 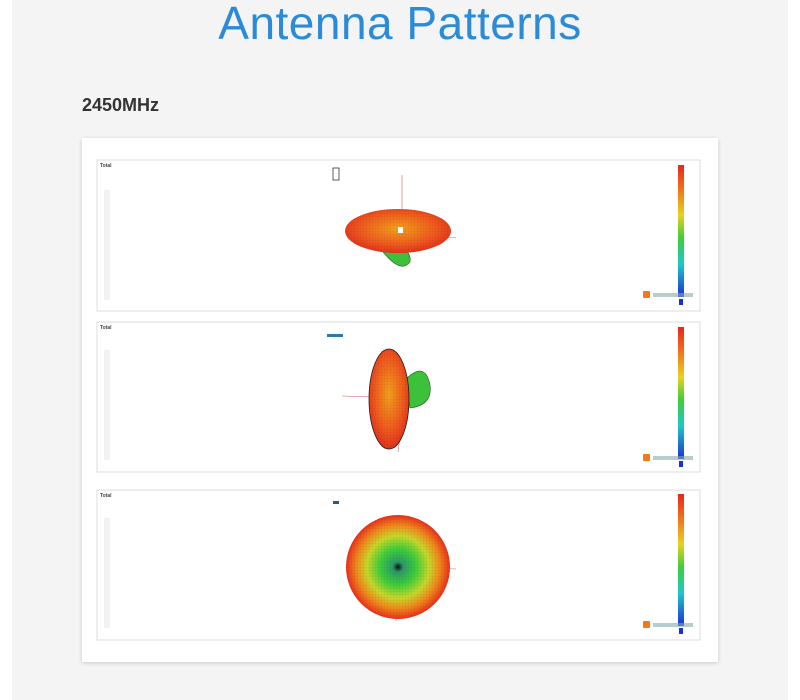 What do you see at coordinates (417, 389) in the screenshot?
I see `pattern-lobe` at bounding box center [417, 389].